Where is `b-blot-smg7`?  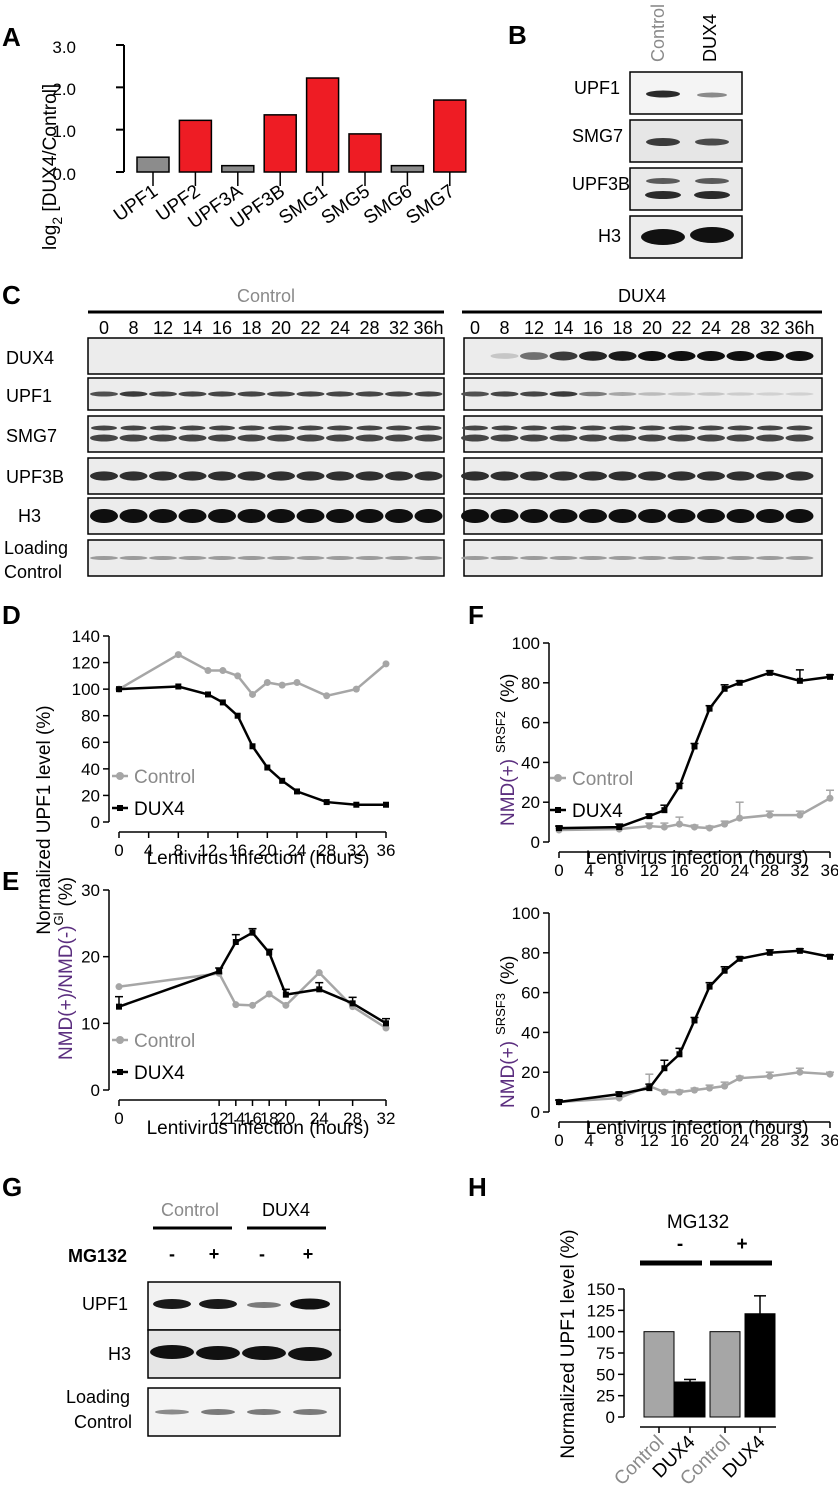 b-blot-smg7 is located at coordinates (686, 141).